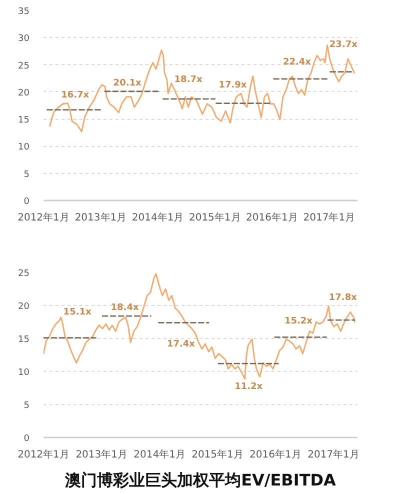 Image resolution: width=400 pixels, height=494 pixels. What do you see at coordinates (343, 298) in the screenshot?
I see `annotation: 17.8x` at bounding box center [343, 298].